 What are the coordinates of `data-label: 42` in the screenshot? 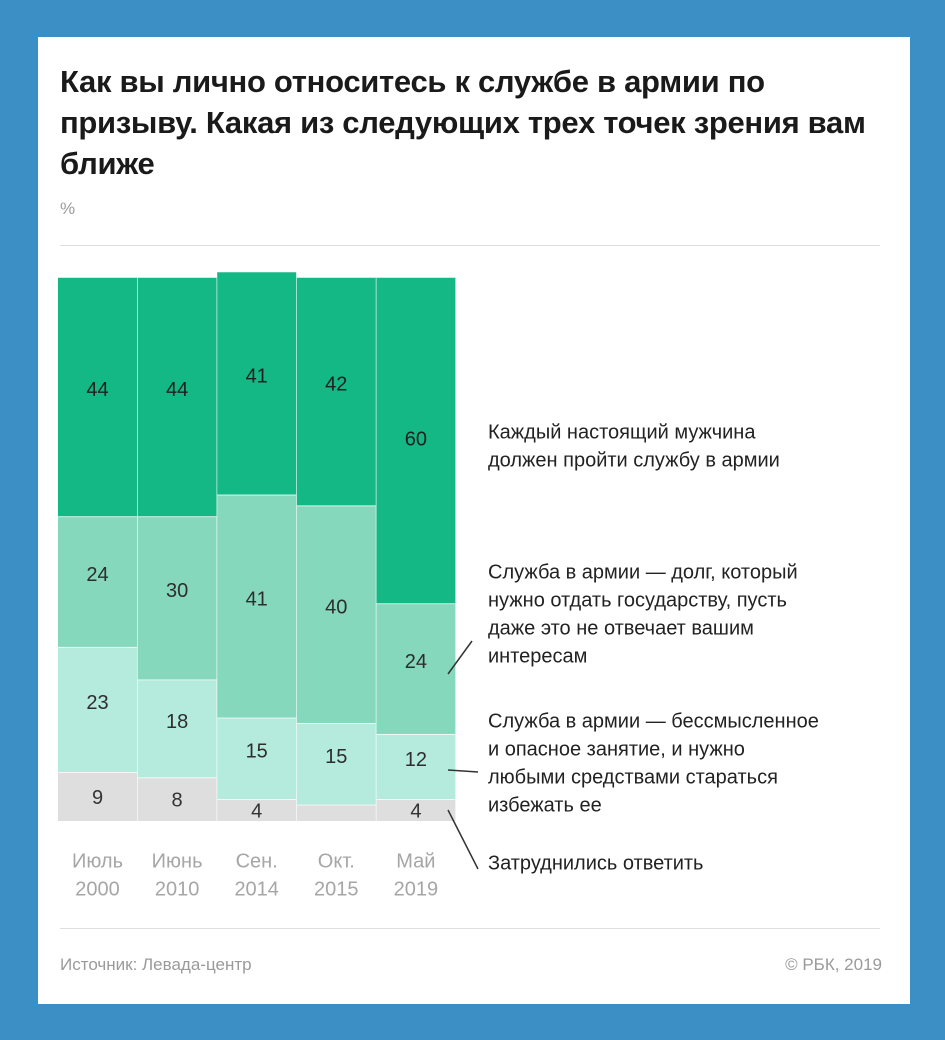 It's located at (336, 385).